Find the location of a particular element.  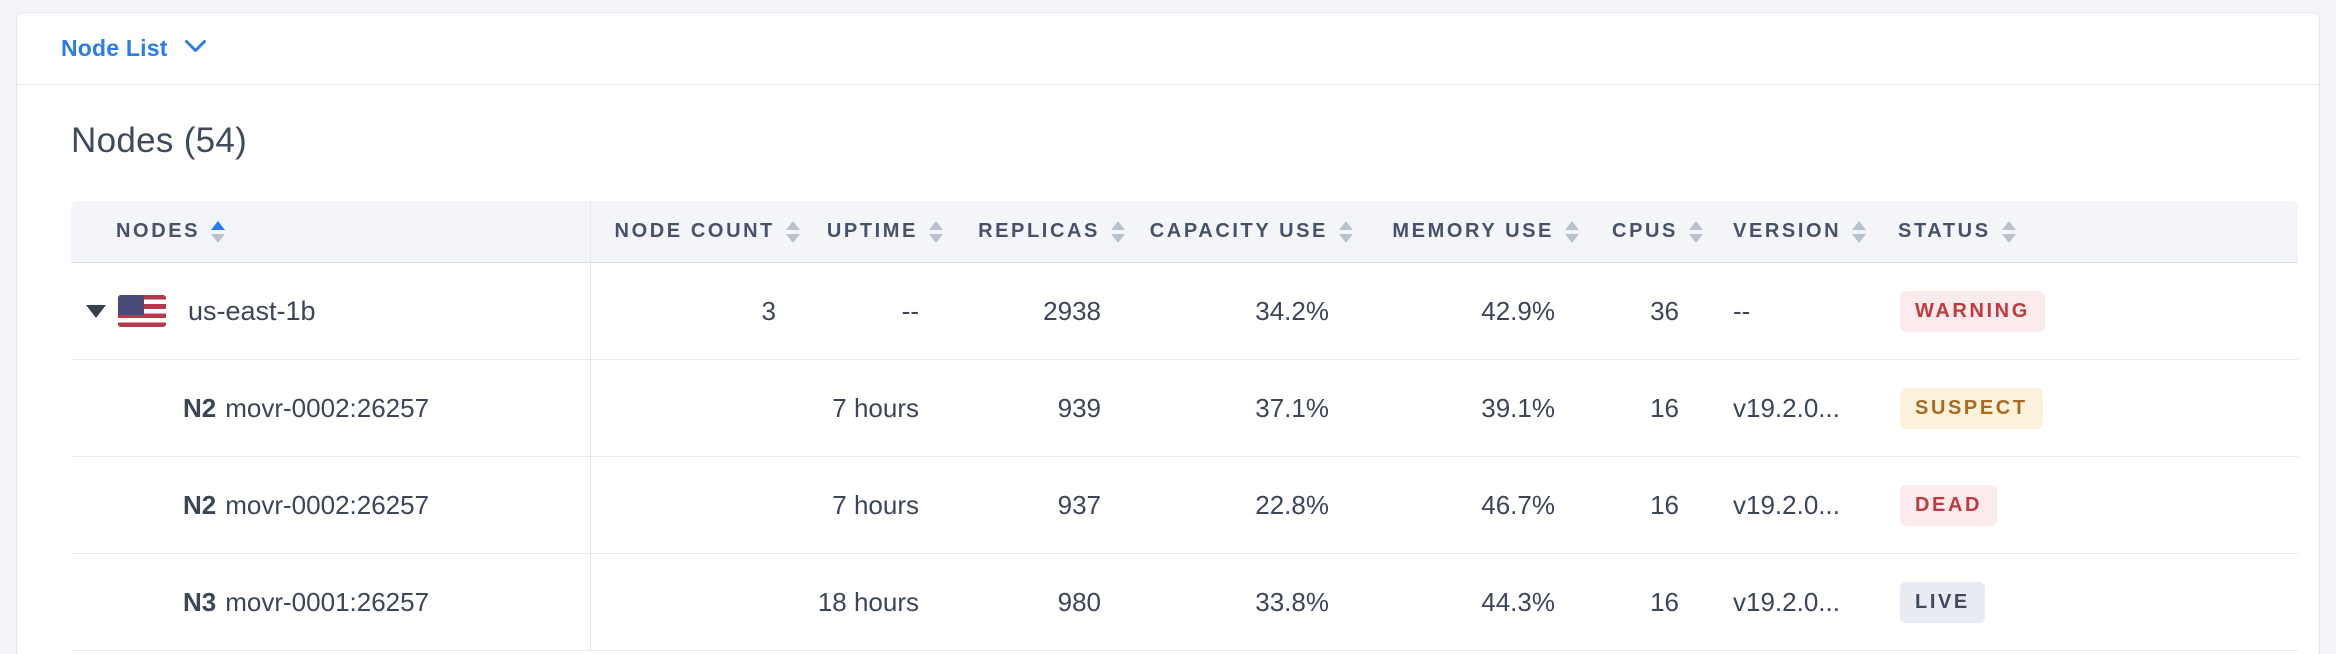

column-header-capacity-use: CAPACITY USE is located at coordinates (1245, 231).